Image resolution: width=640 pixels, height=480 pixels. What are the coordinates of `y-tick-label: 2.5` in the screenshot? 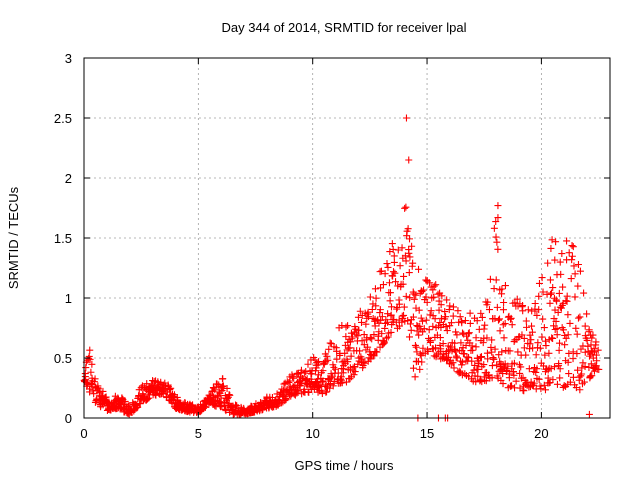 It's located at (63, 118).